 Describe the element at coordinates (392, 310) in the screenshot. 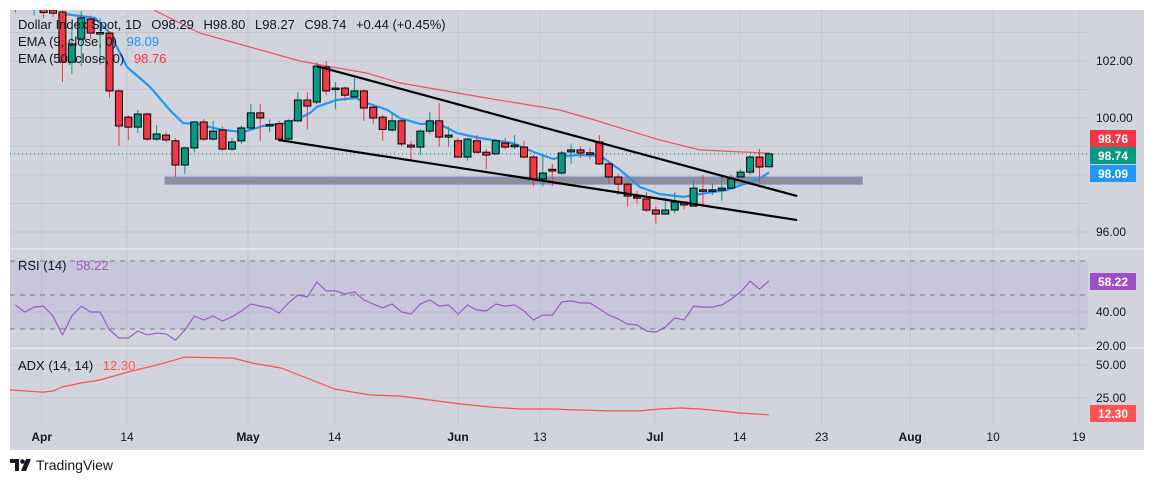

I see `rsi-line` at that location.